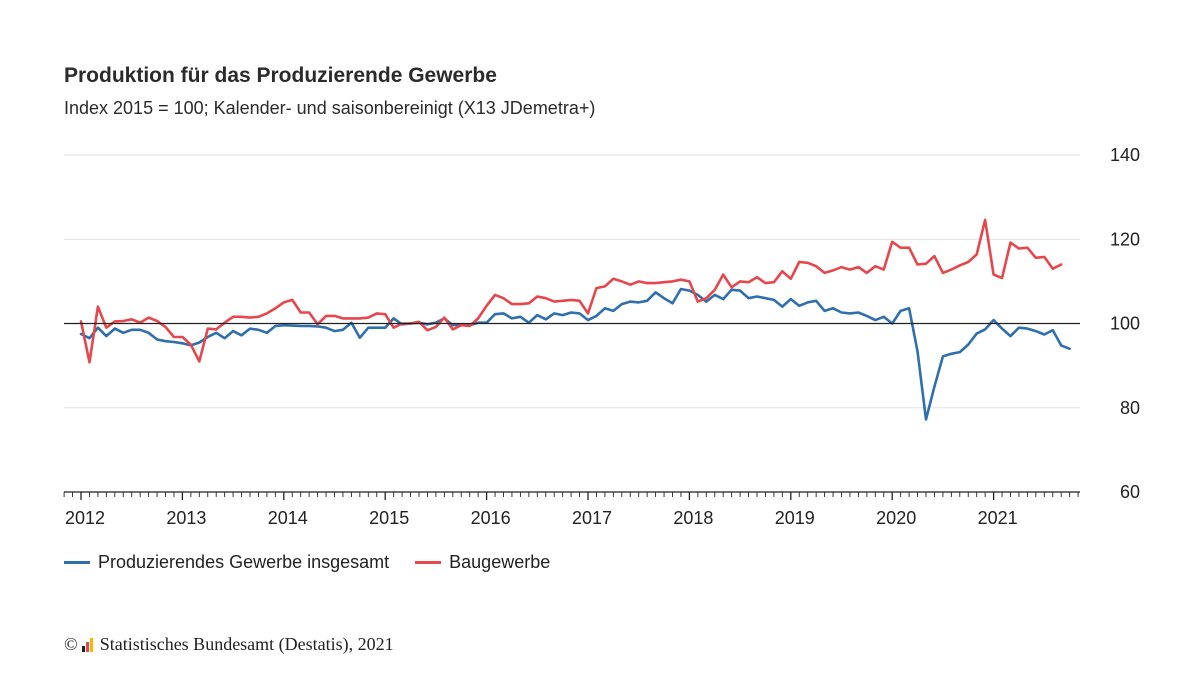 Image resolution: width=1200 pixels, height=675 pixels. What do you see at coordinates (795, 518) in the screenshot?
I see `x-tick-label: 2019` at bounding box center [795, 518].